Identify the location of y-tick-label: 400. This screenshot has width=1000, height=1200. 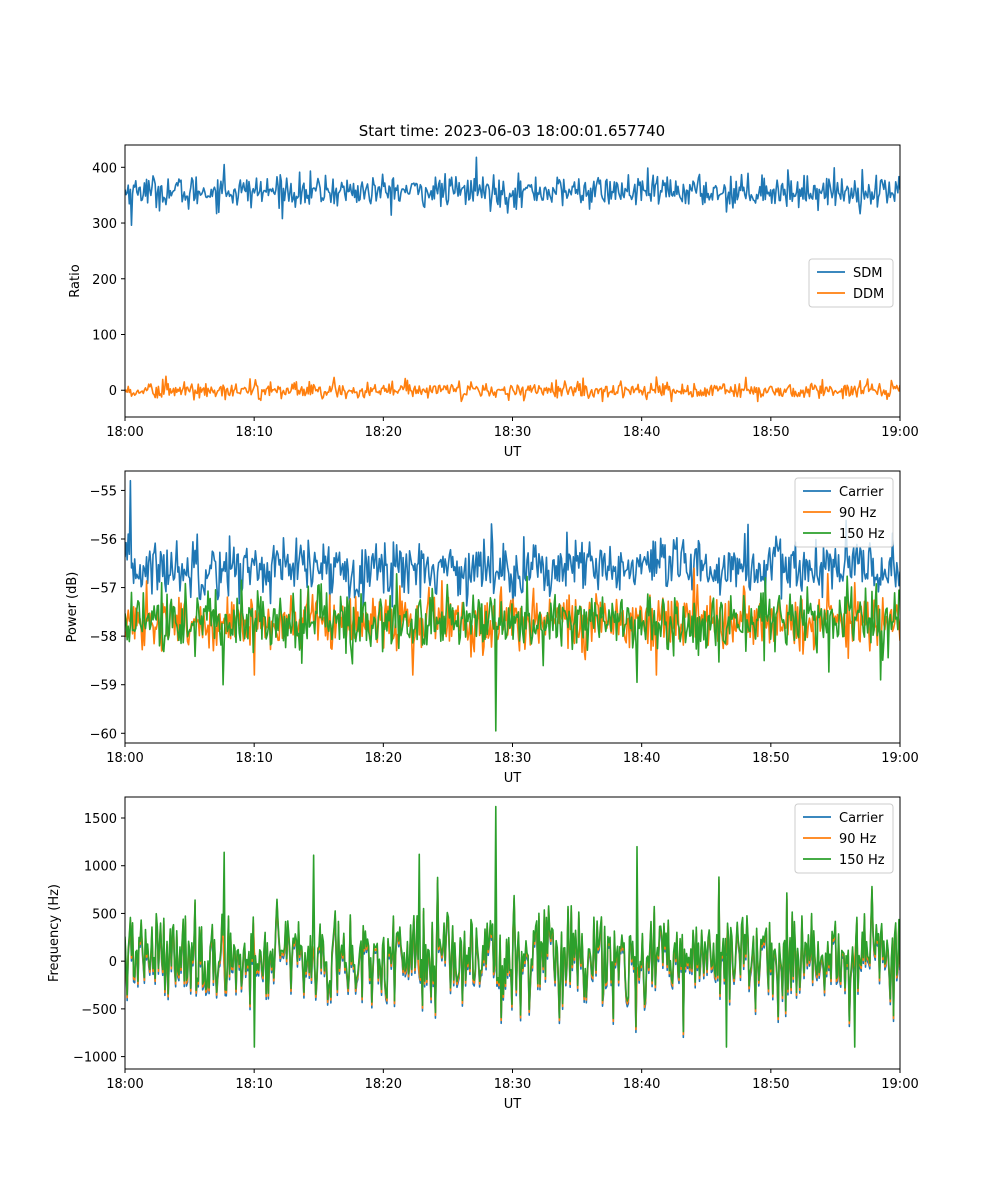
(104, 168).